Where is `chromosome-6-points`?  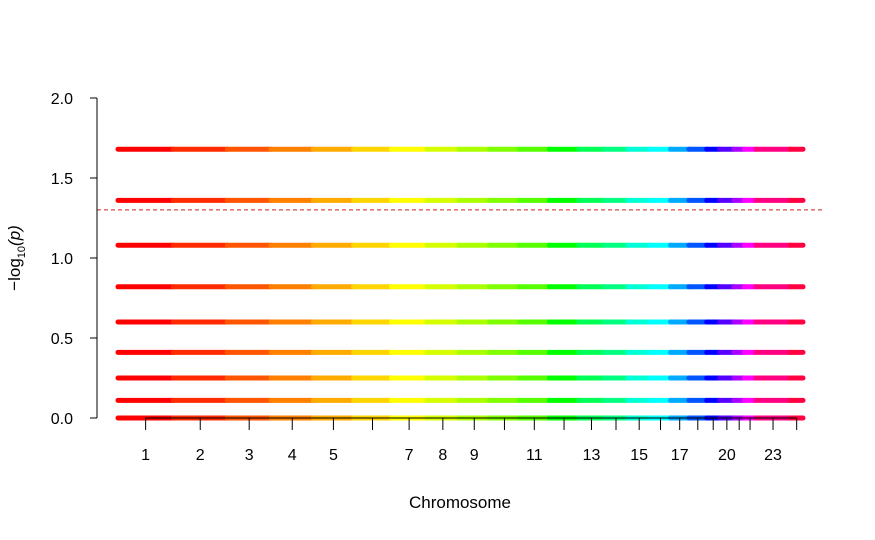 chromosome-6-points is located at coordinates (372, 283).